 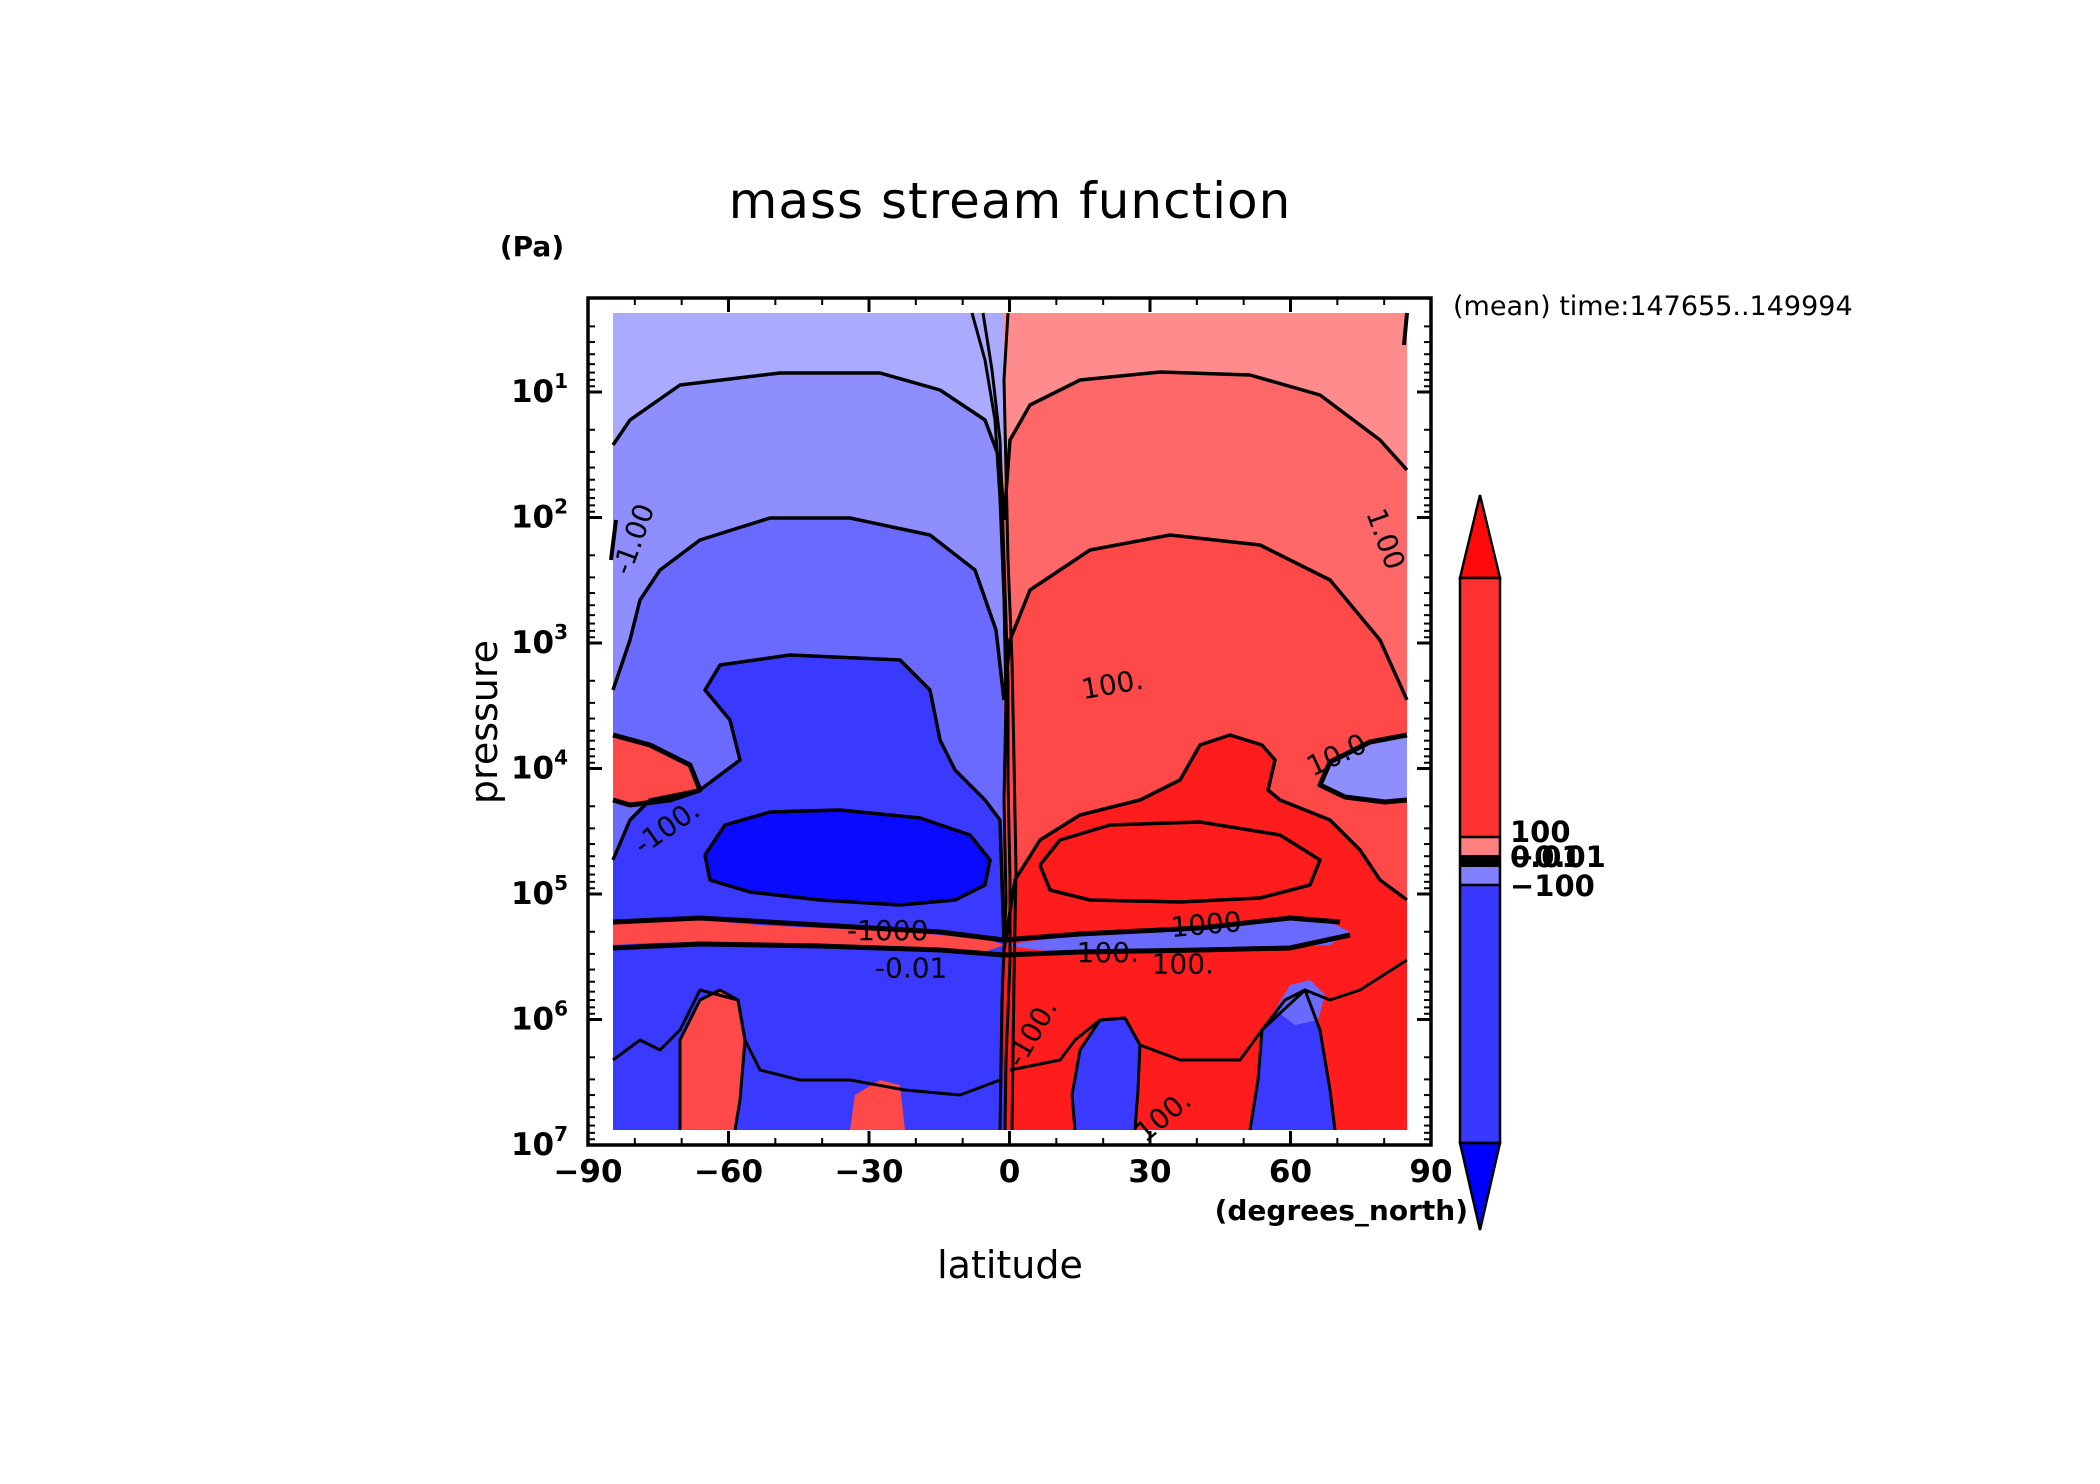 I want to click on y-tick-label: 10³, so click(x=539, y=640).